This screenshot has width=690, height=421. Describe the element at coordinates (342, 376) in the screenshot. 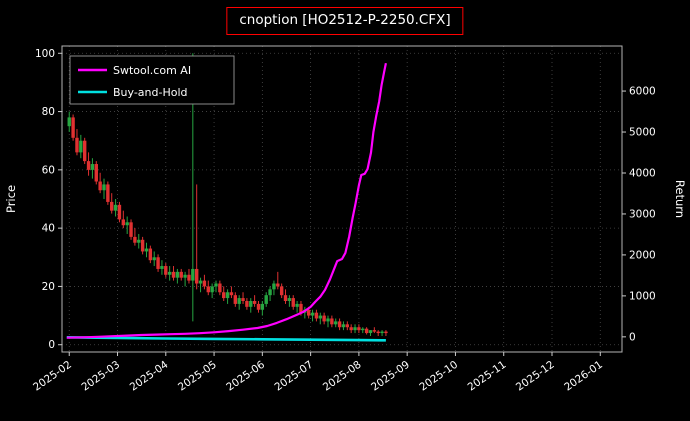

I see `x-tick-label: 2025-08` at that location.